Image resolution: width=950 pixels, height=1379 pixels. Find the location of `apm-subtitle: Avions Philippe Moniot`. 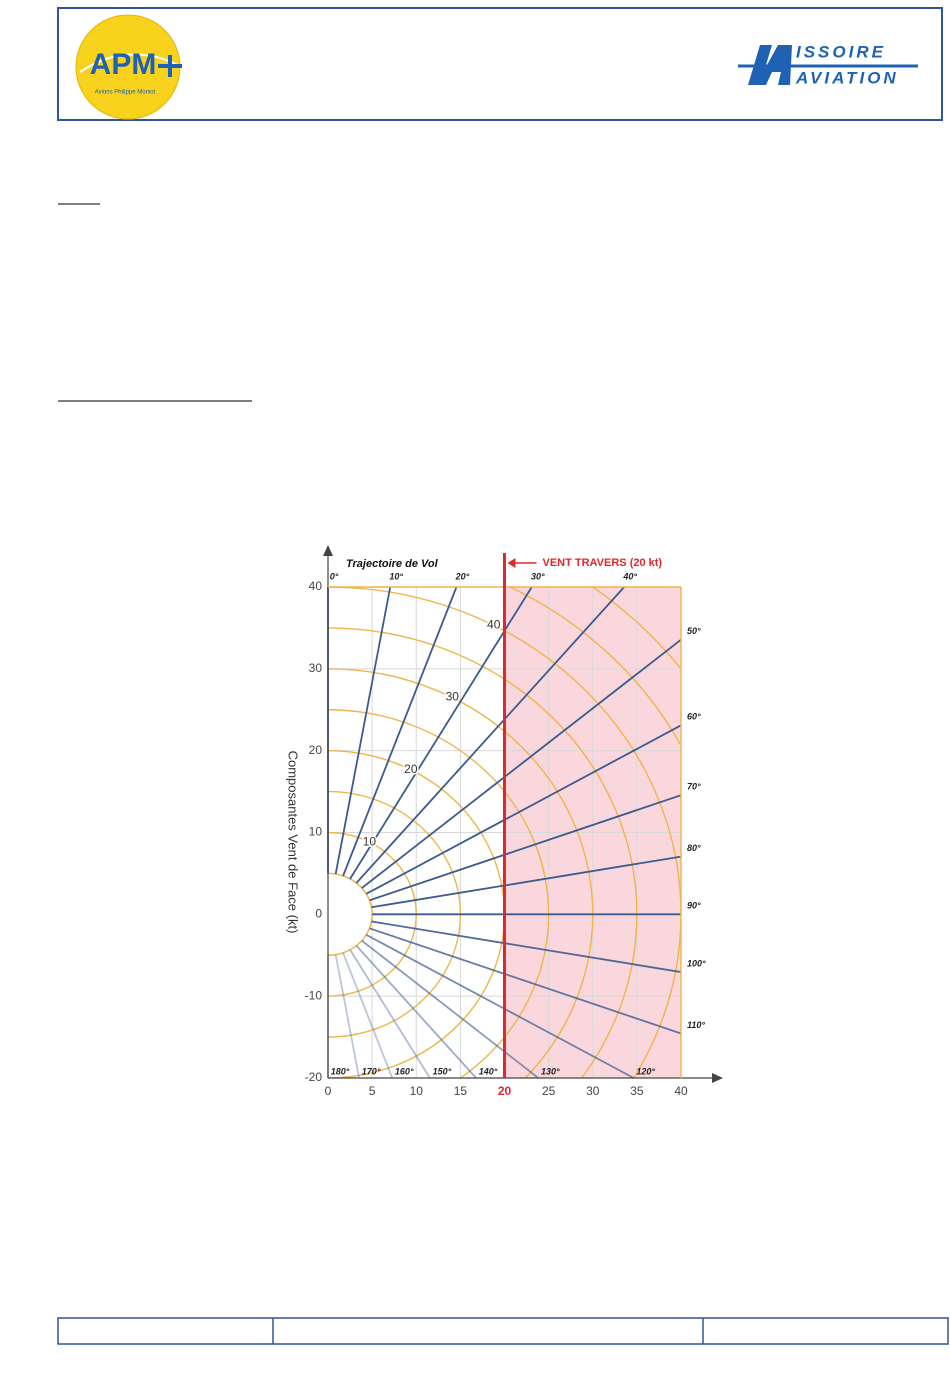

apm-subtitle: Avions Philippe Moniot is located at coordinates (125, 93).